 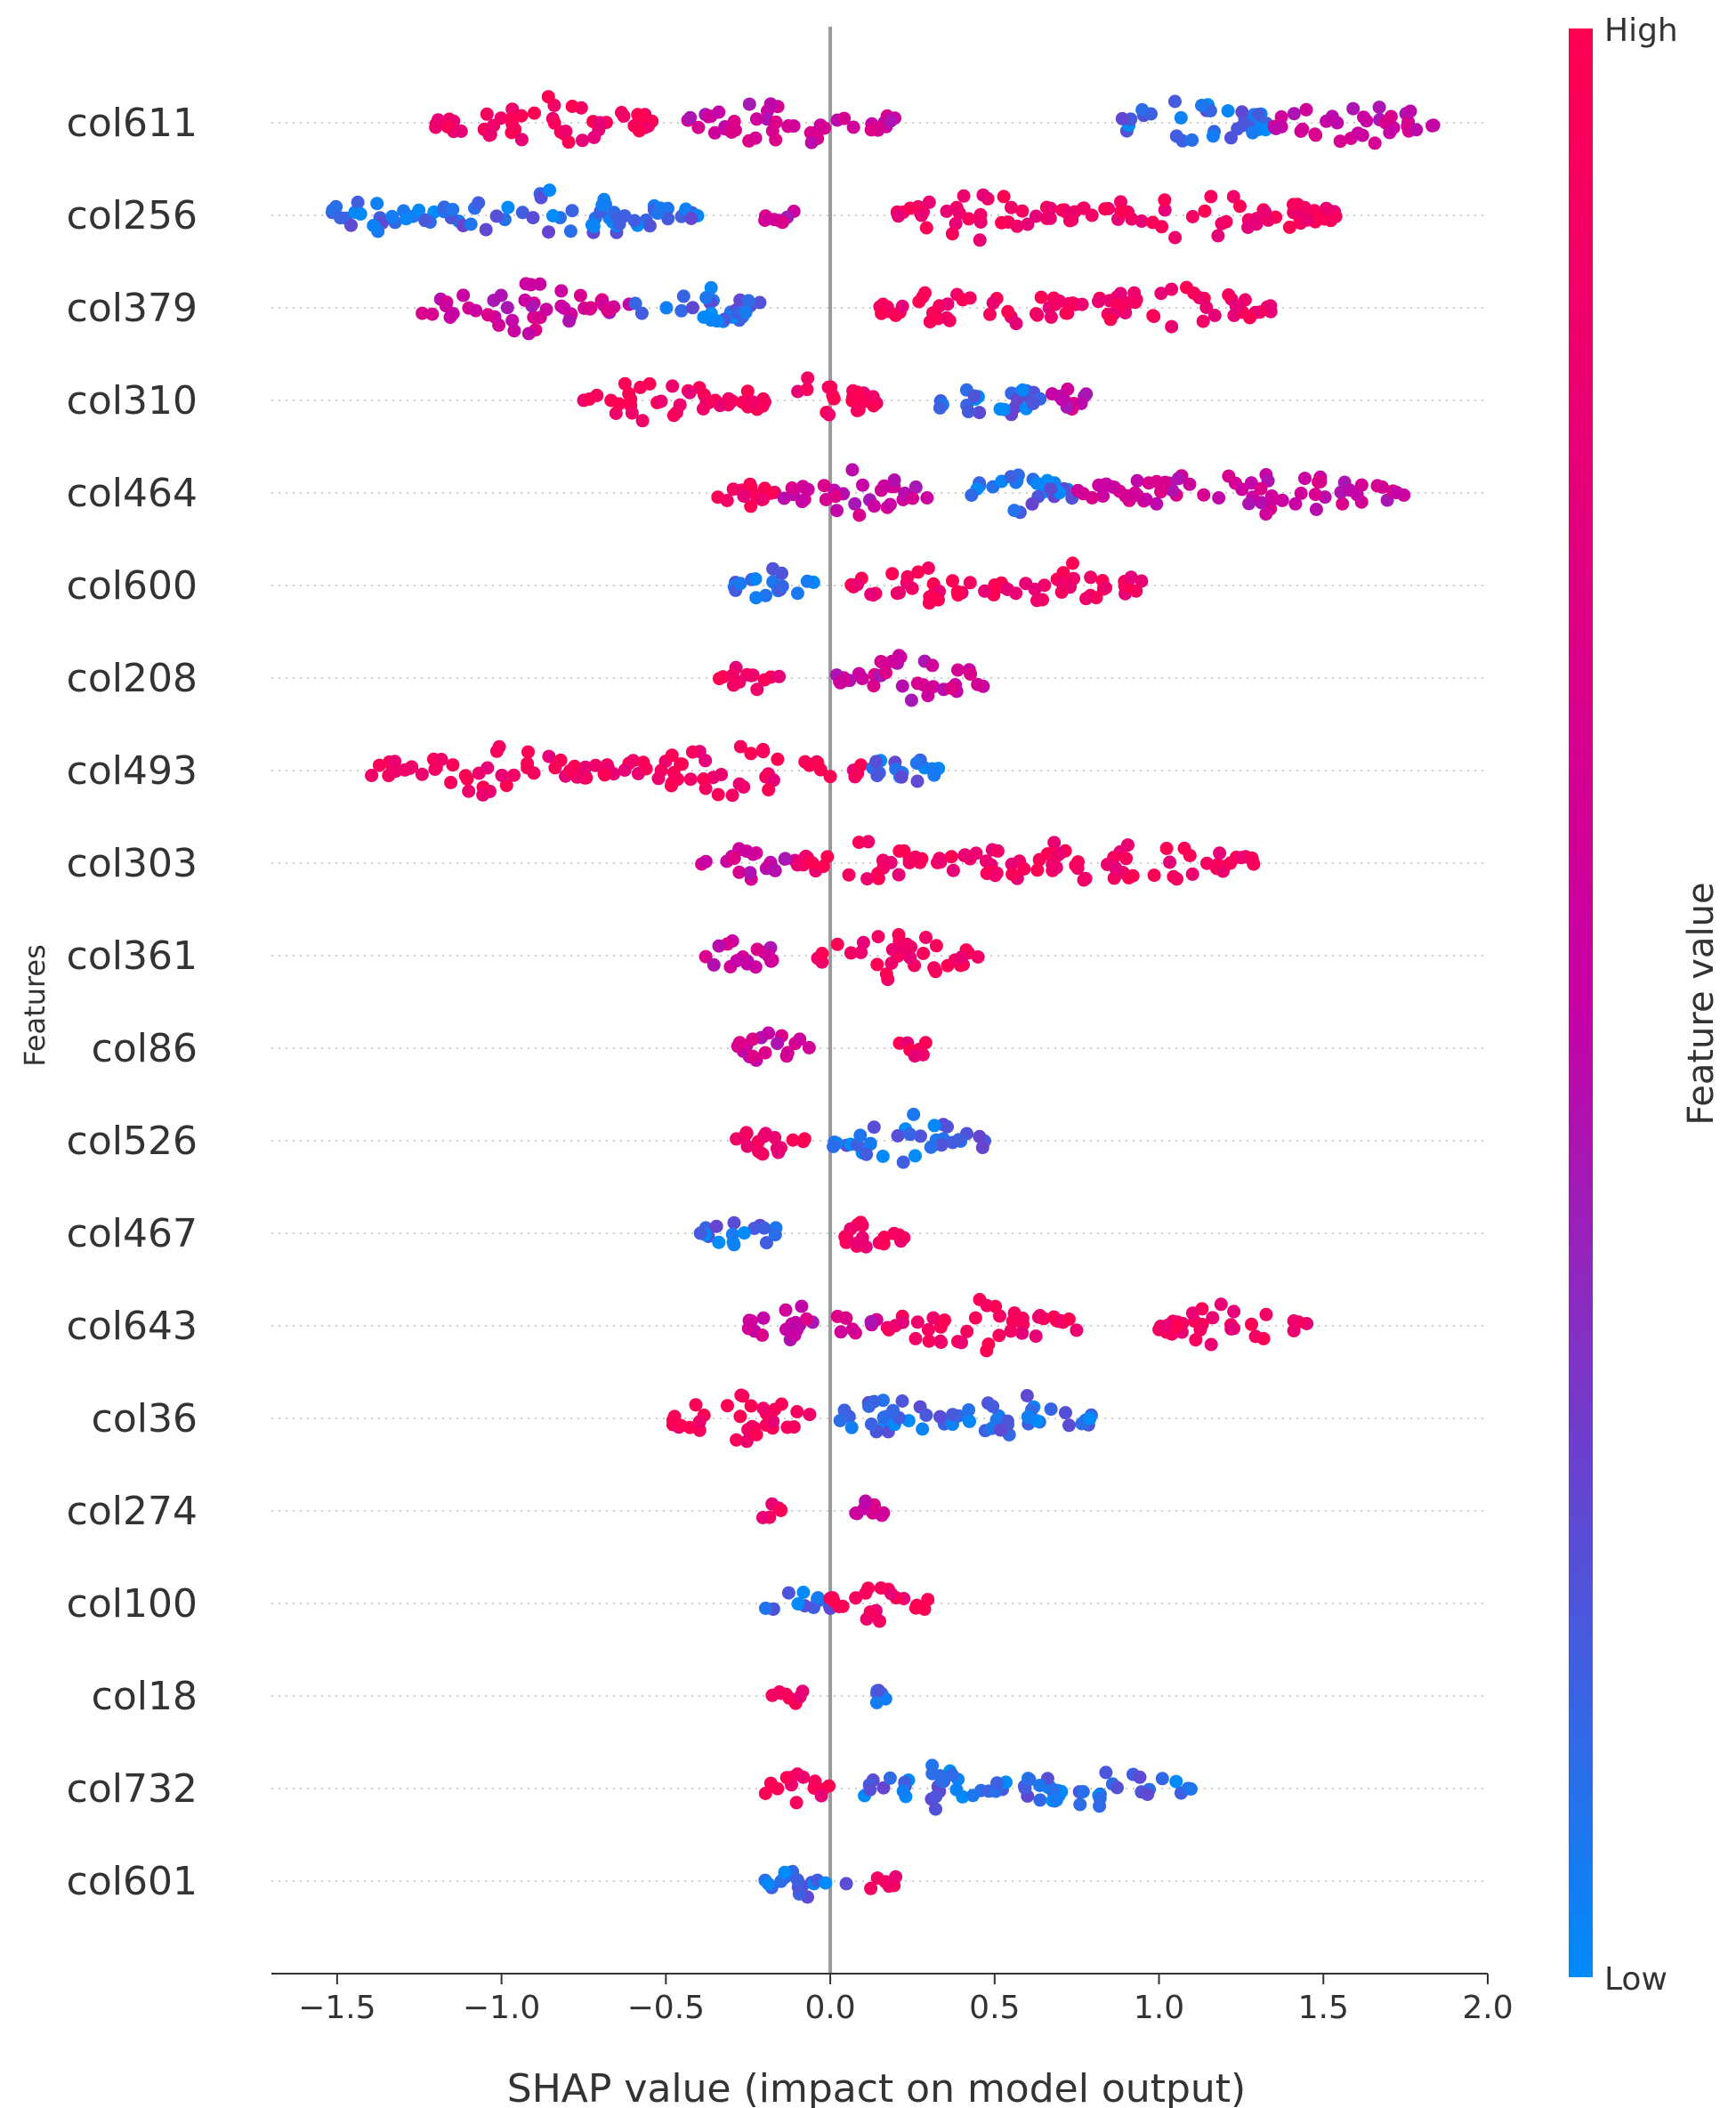 I want to click on x-tick-label: 0.0, so click(x=829, y=2008).